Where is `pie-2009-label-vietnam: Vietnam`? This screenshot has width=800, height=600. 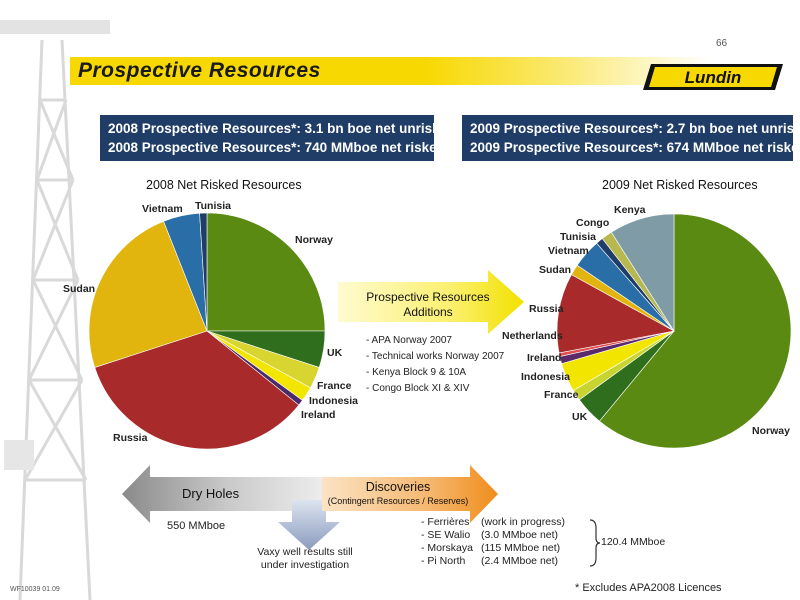
pie-2009-label-vietnam: Vietnam is located at coordinates (568, 251).